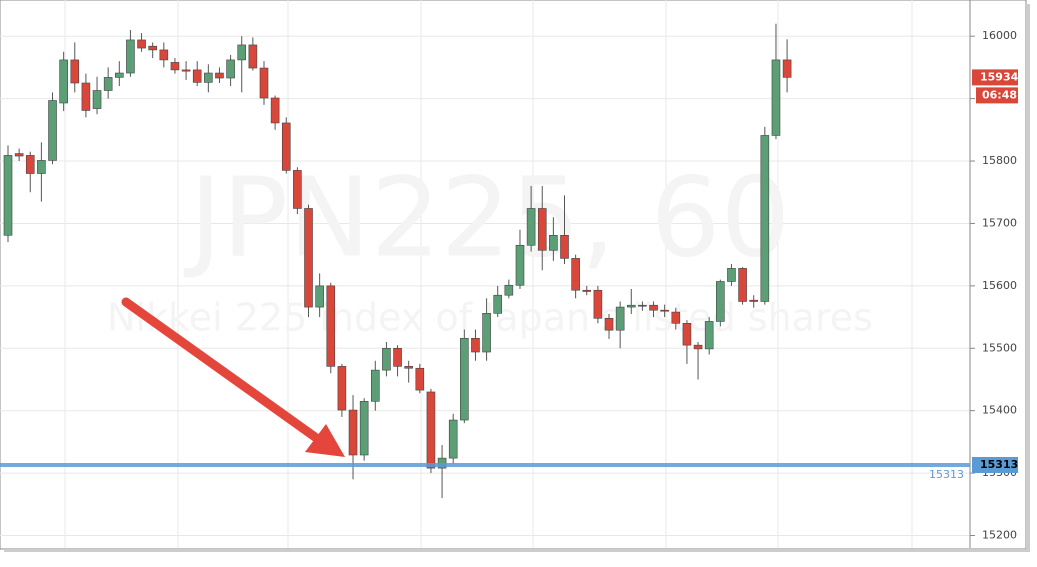 This screenshot has height=567, width=1037. Describe the element at coordinates (946, 474) in the screenshot. I see `level-label: 15313` at that location.